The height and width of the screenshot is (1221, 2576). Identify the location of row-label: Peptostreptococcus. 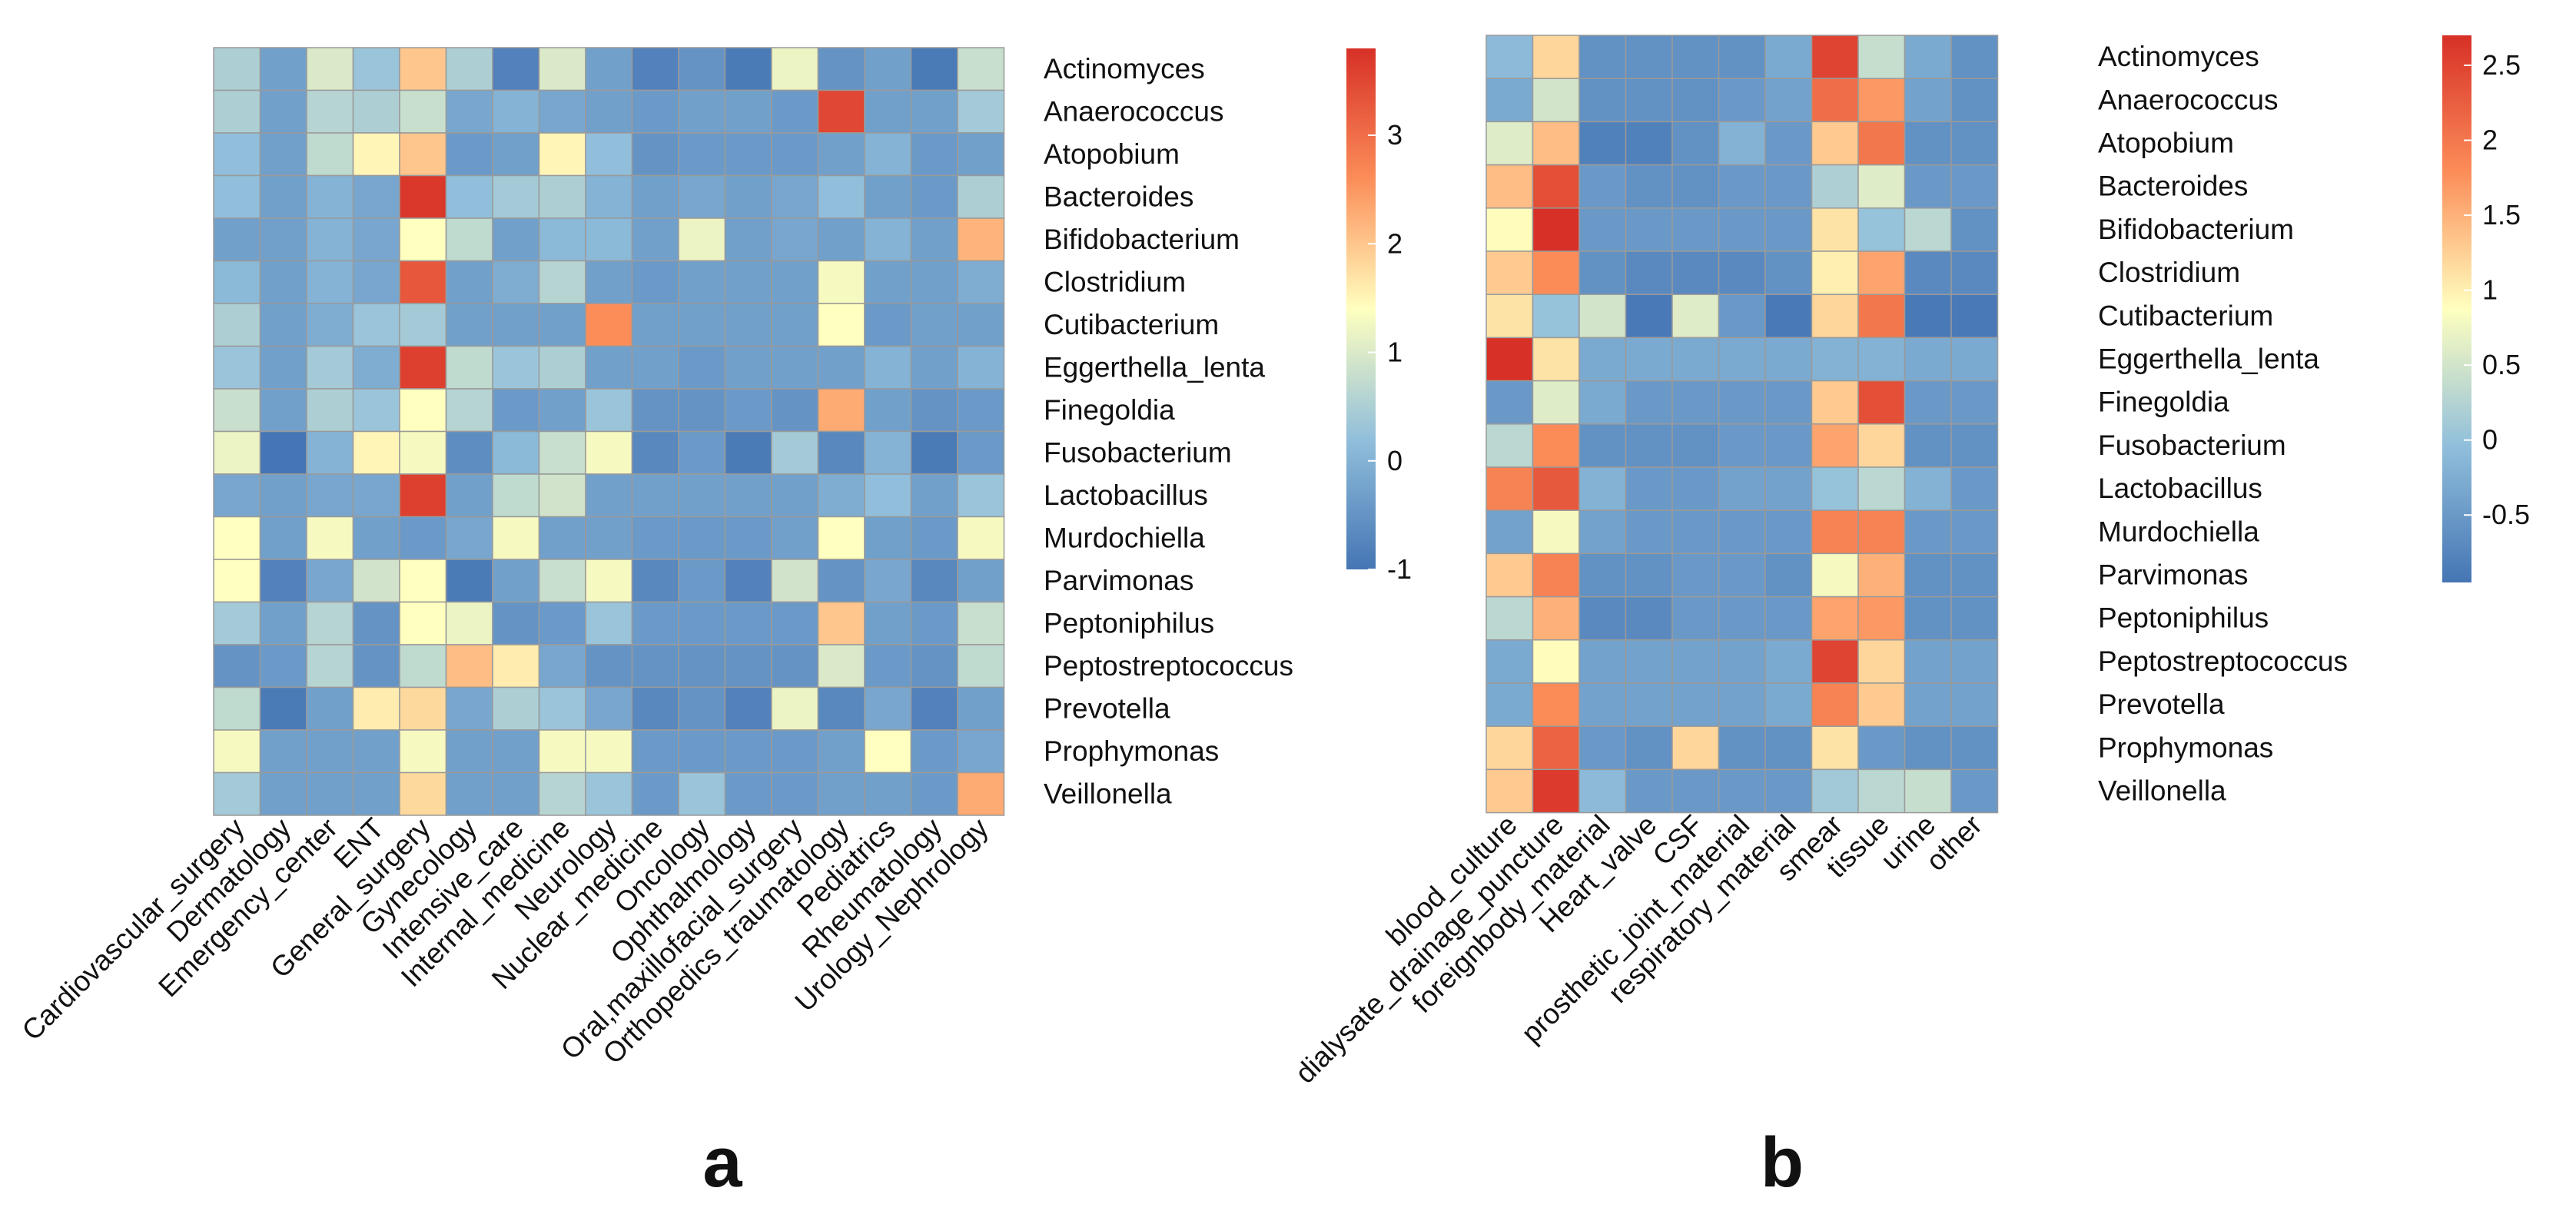
(2223, 661).